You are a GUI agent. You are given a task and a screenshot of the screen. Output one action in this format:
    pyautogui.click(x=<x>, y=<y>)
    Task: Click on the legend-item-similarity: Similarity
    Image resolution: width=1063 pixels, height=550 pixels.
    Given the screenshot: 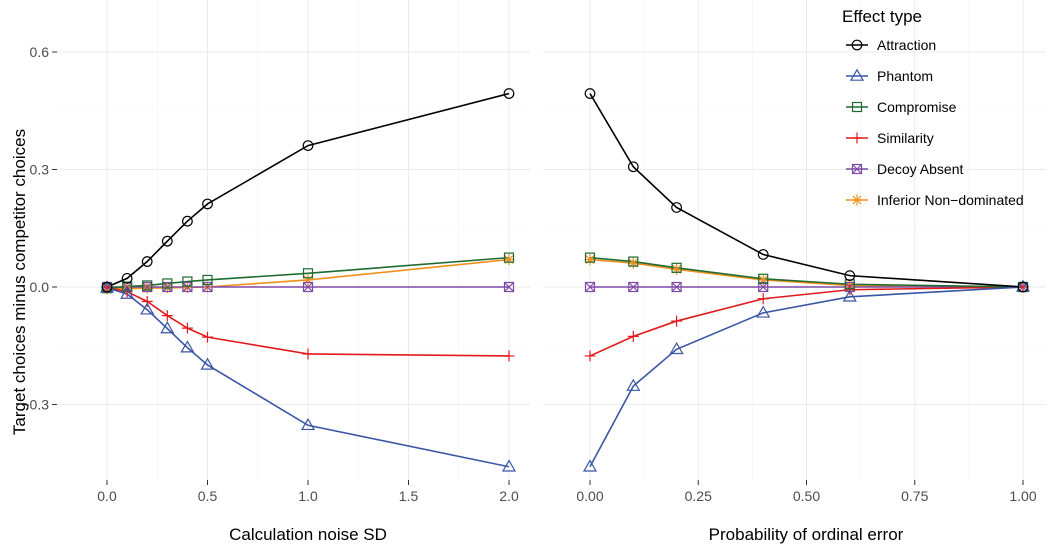 What is the action you would take?
    pyautogui.click(x=890, y=138)
    